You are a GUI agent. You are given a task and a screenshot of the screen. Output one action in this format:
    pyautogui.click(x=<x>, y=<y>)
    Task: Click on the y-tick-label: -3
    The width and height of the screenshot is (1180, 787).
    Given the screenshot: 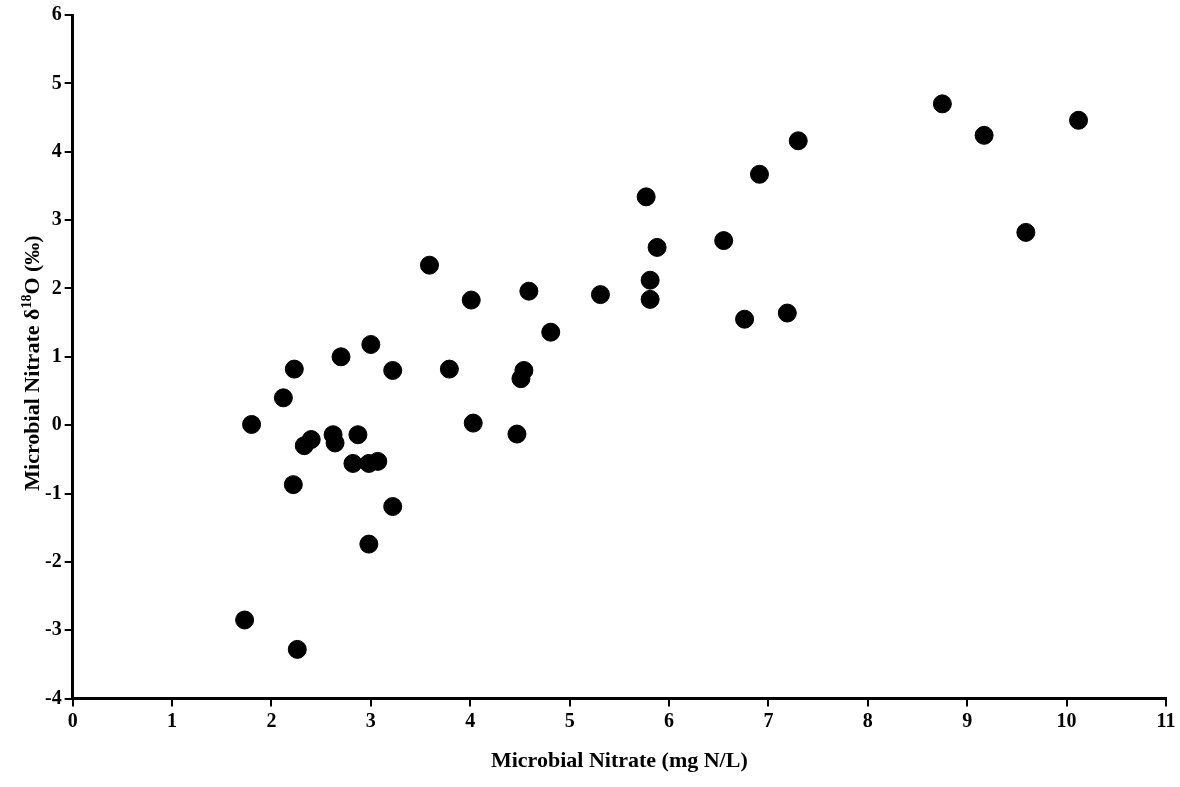 What is the action you would take?
    pyautogui.click(x=53, y=628)
    